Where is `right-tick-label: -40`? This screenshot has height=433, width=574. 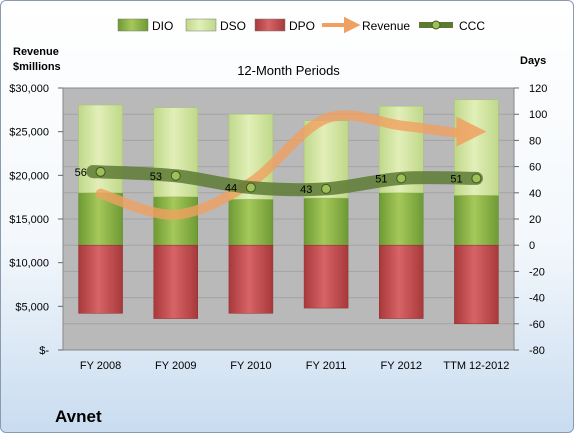 right-tick-label: -40 is located at coordinates (537, 299).